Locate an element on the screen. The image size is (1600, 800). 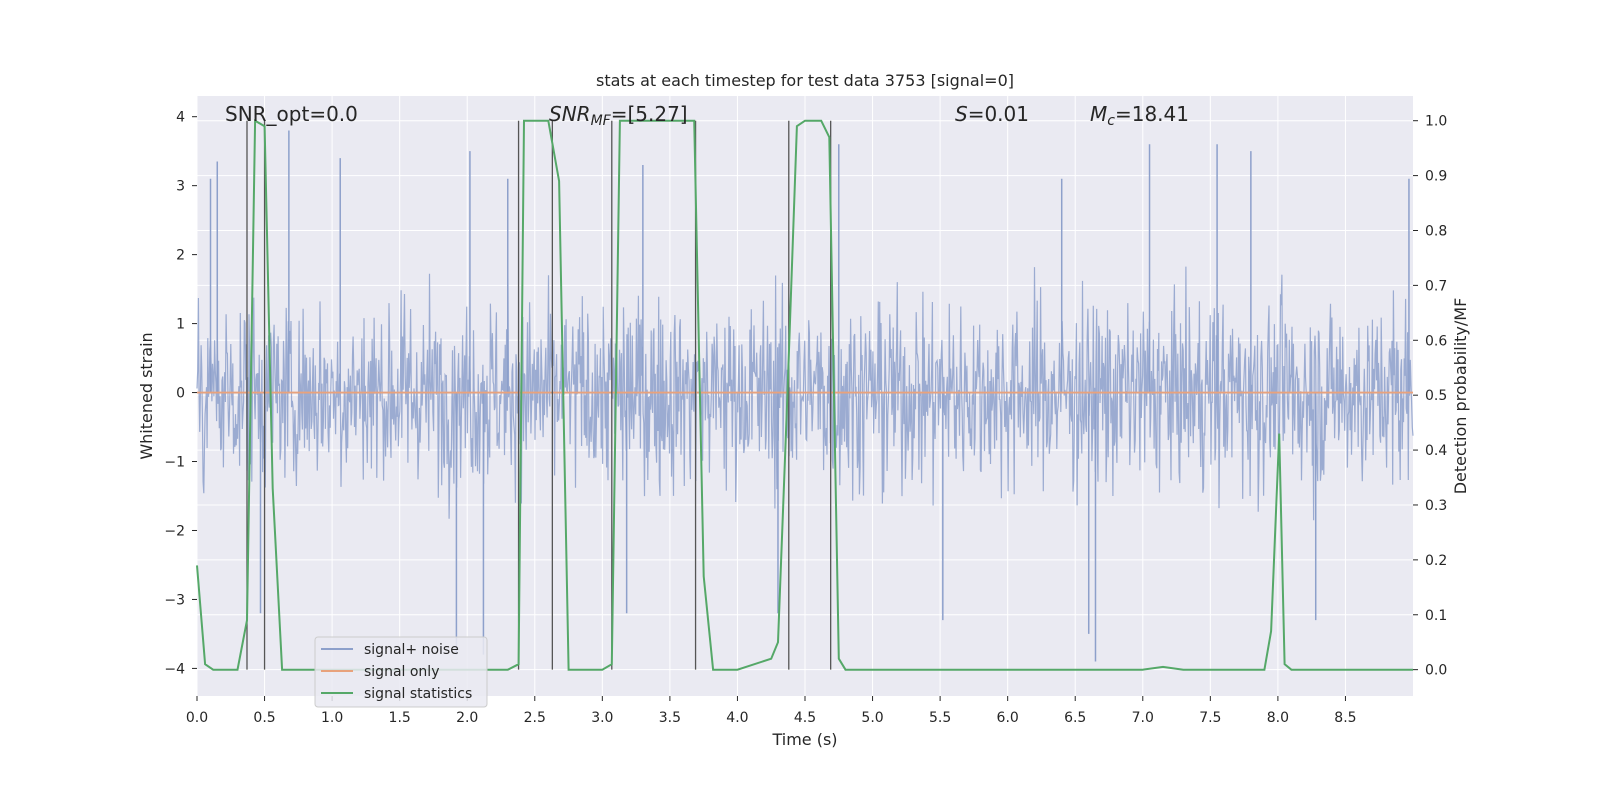
x-tick-label: 8.5 is located at coordinates (1345, 718).